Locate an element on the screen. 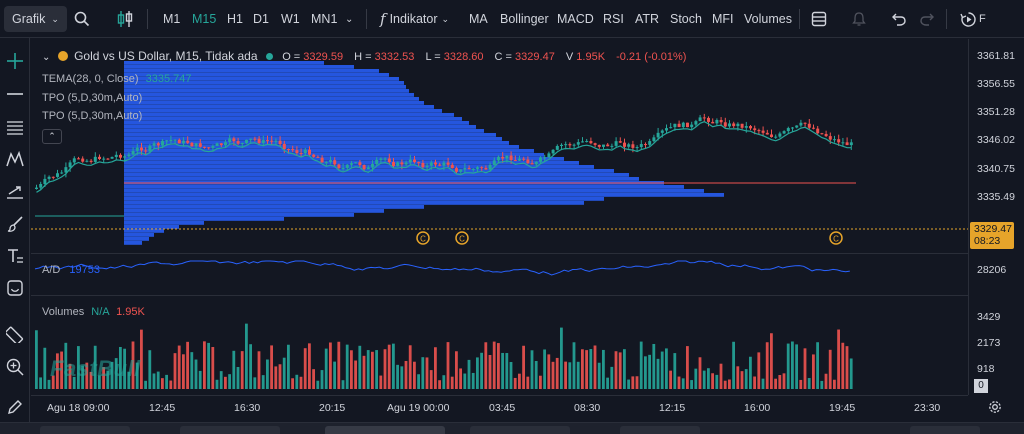 The image size is (1024, 434). chart-settings-gear-icon is located at coordinates (995, 409).